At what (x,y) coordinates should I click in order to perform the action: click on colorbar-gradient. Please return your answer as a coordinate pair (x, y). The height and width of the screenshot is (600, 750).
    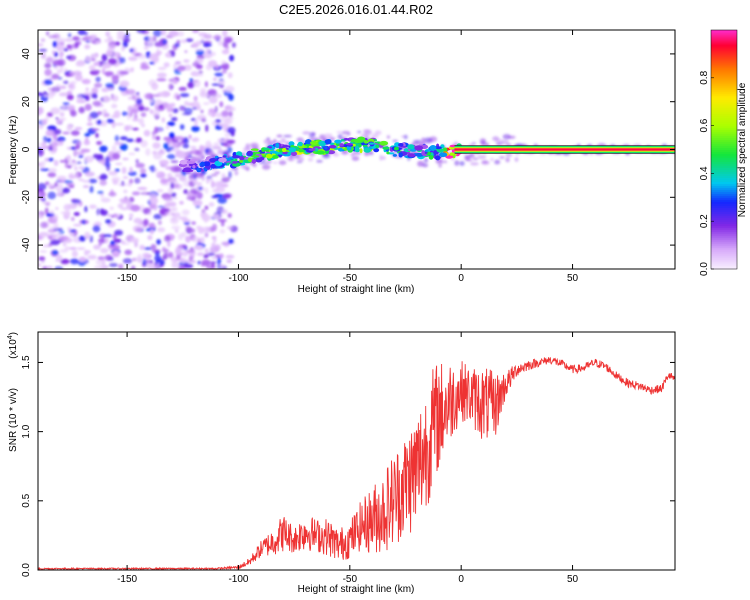
    Looking at the image, I should click on (724, 150).